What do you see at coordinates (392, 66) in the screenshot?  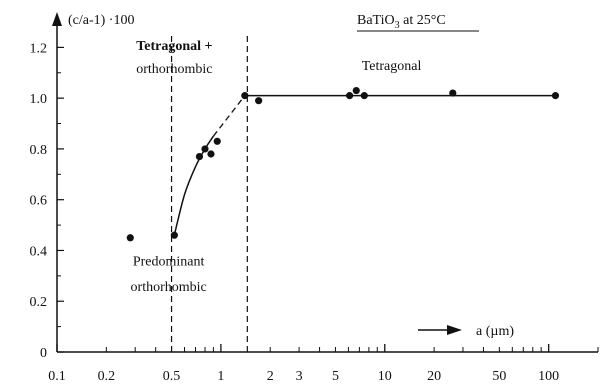 I see `annotation-label: Tetragonal` at bounding box center [392, 66].